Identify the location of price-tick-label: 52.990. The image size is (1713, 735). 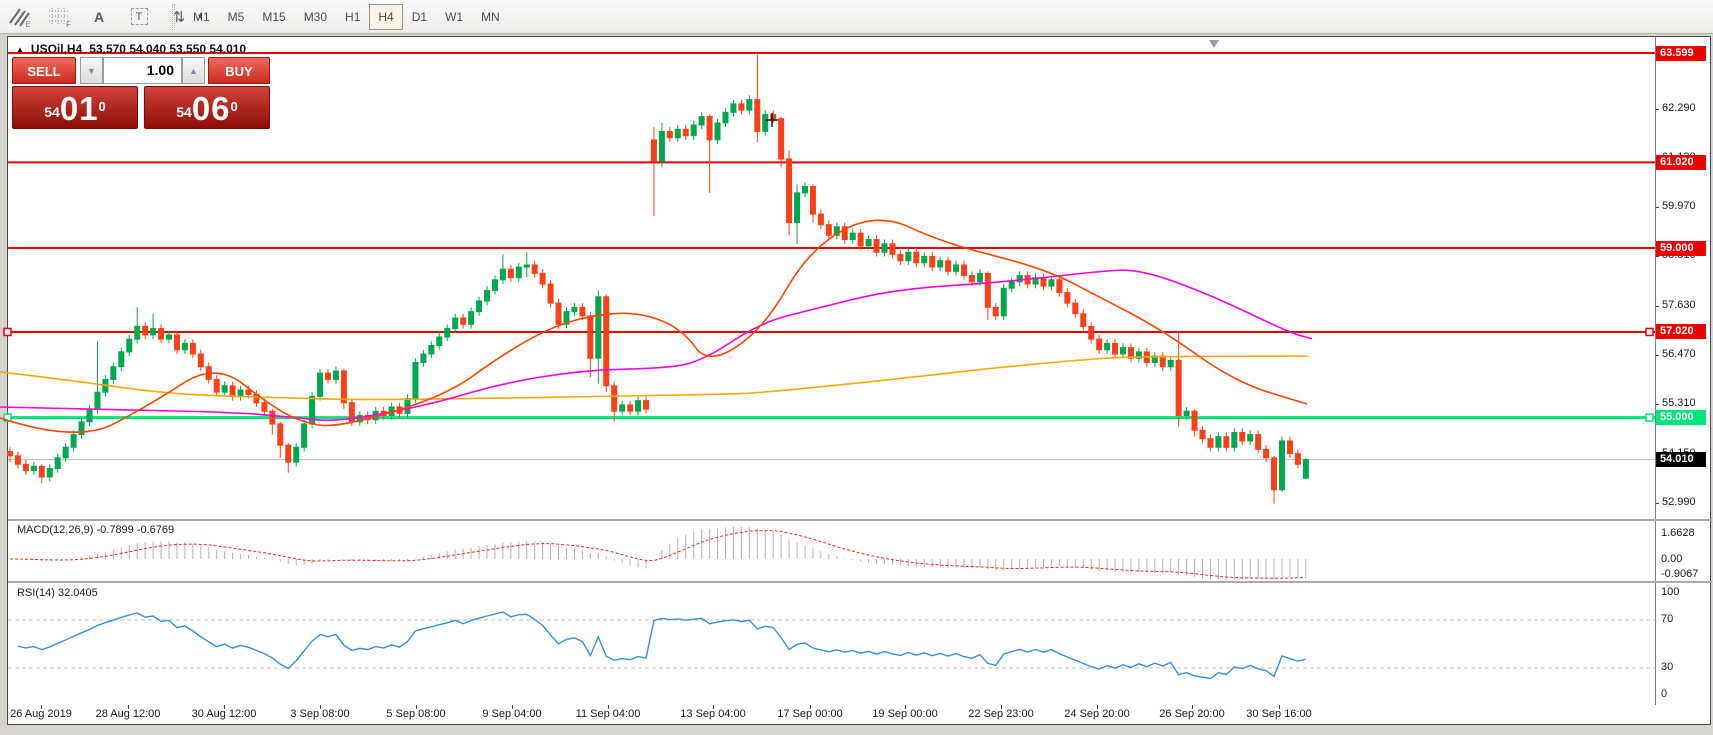
(1679, 501).